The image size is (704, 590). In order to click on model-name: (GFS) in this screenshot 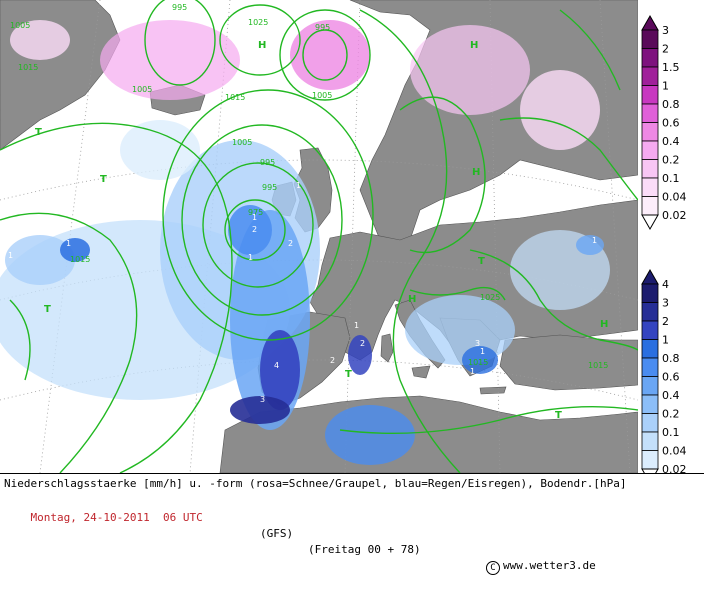, I will do `click(277, 533)`.